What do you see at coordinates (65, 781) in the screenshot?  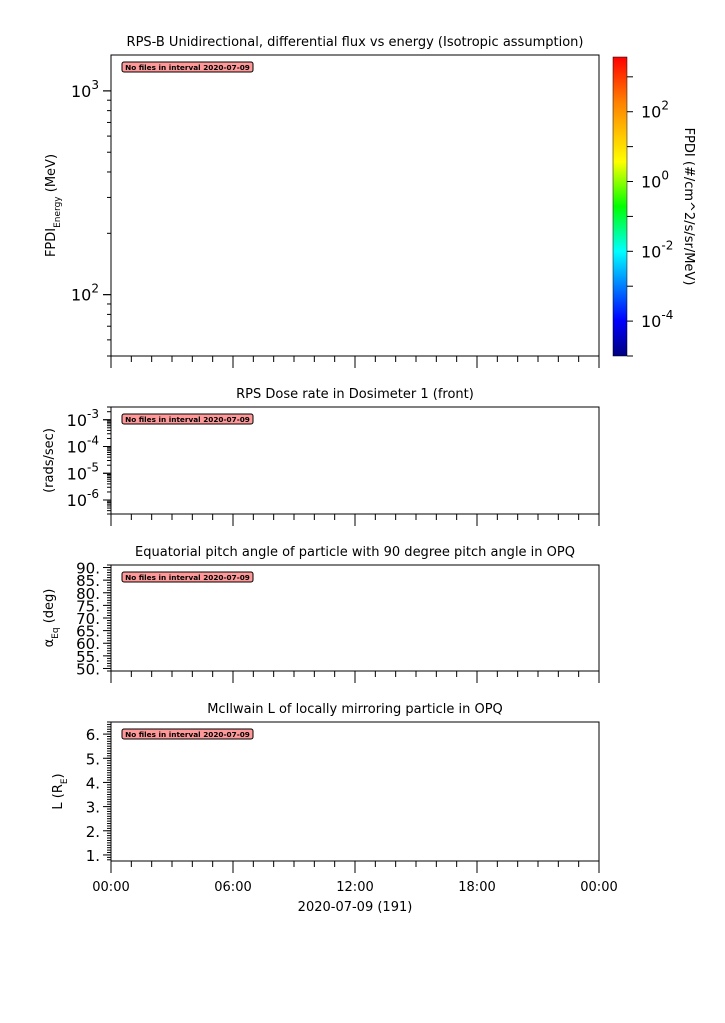 I see `text-part: E` at bounding box center [65, 781].